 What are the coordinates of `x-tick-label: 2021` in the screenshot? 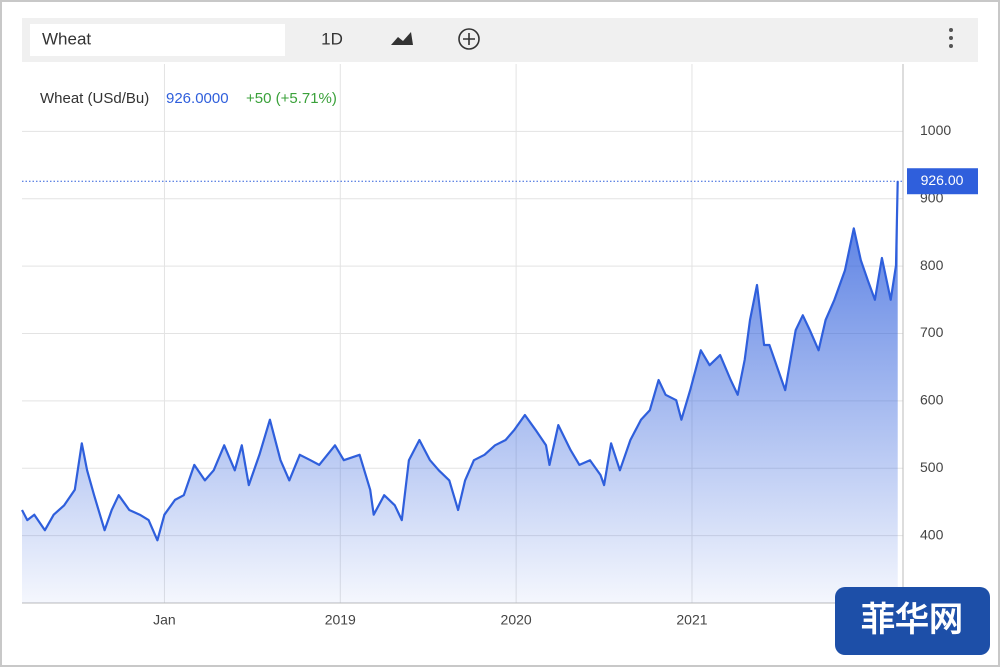 It's located at (691, 620).